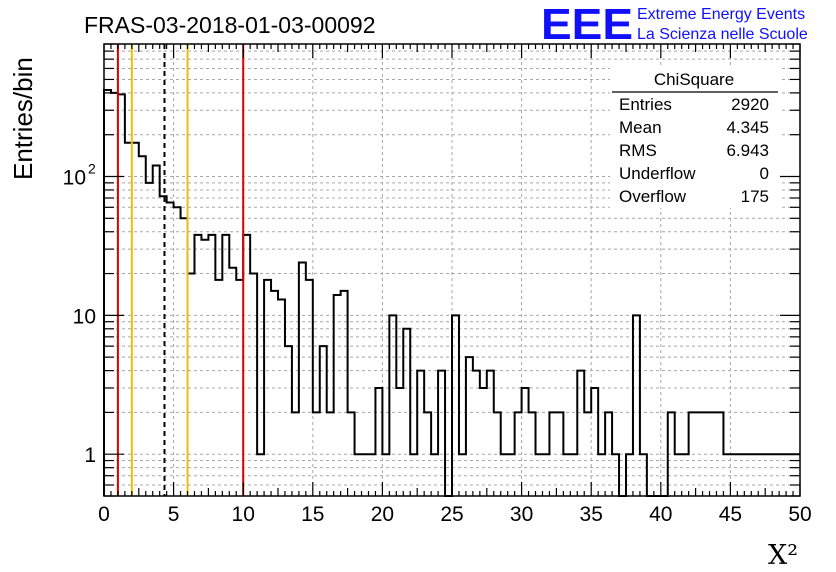  What do you see at coordinates (645, 104) in the screenshot?
I see `stats-row-label: Entries` at bounding box center [645, 104].